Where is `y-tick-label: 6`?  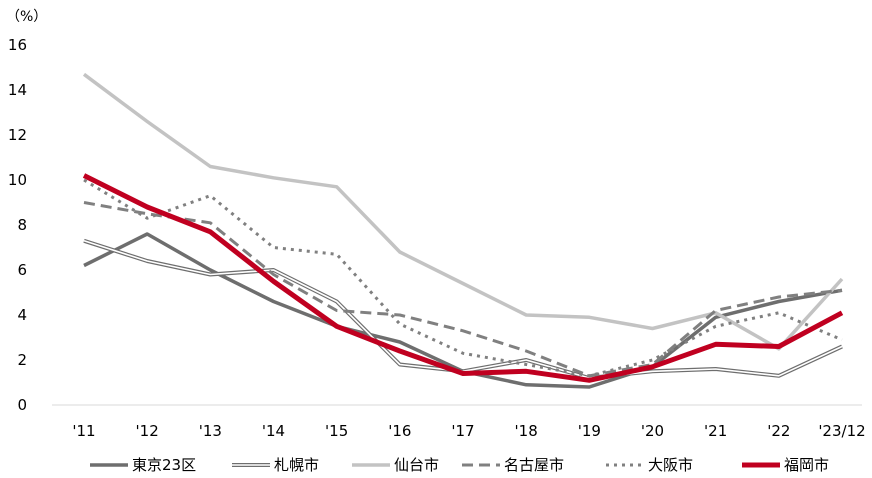 y-tick-label: 6 is located at coordinates (22, 270).